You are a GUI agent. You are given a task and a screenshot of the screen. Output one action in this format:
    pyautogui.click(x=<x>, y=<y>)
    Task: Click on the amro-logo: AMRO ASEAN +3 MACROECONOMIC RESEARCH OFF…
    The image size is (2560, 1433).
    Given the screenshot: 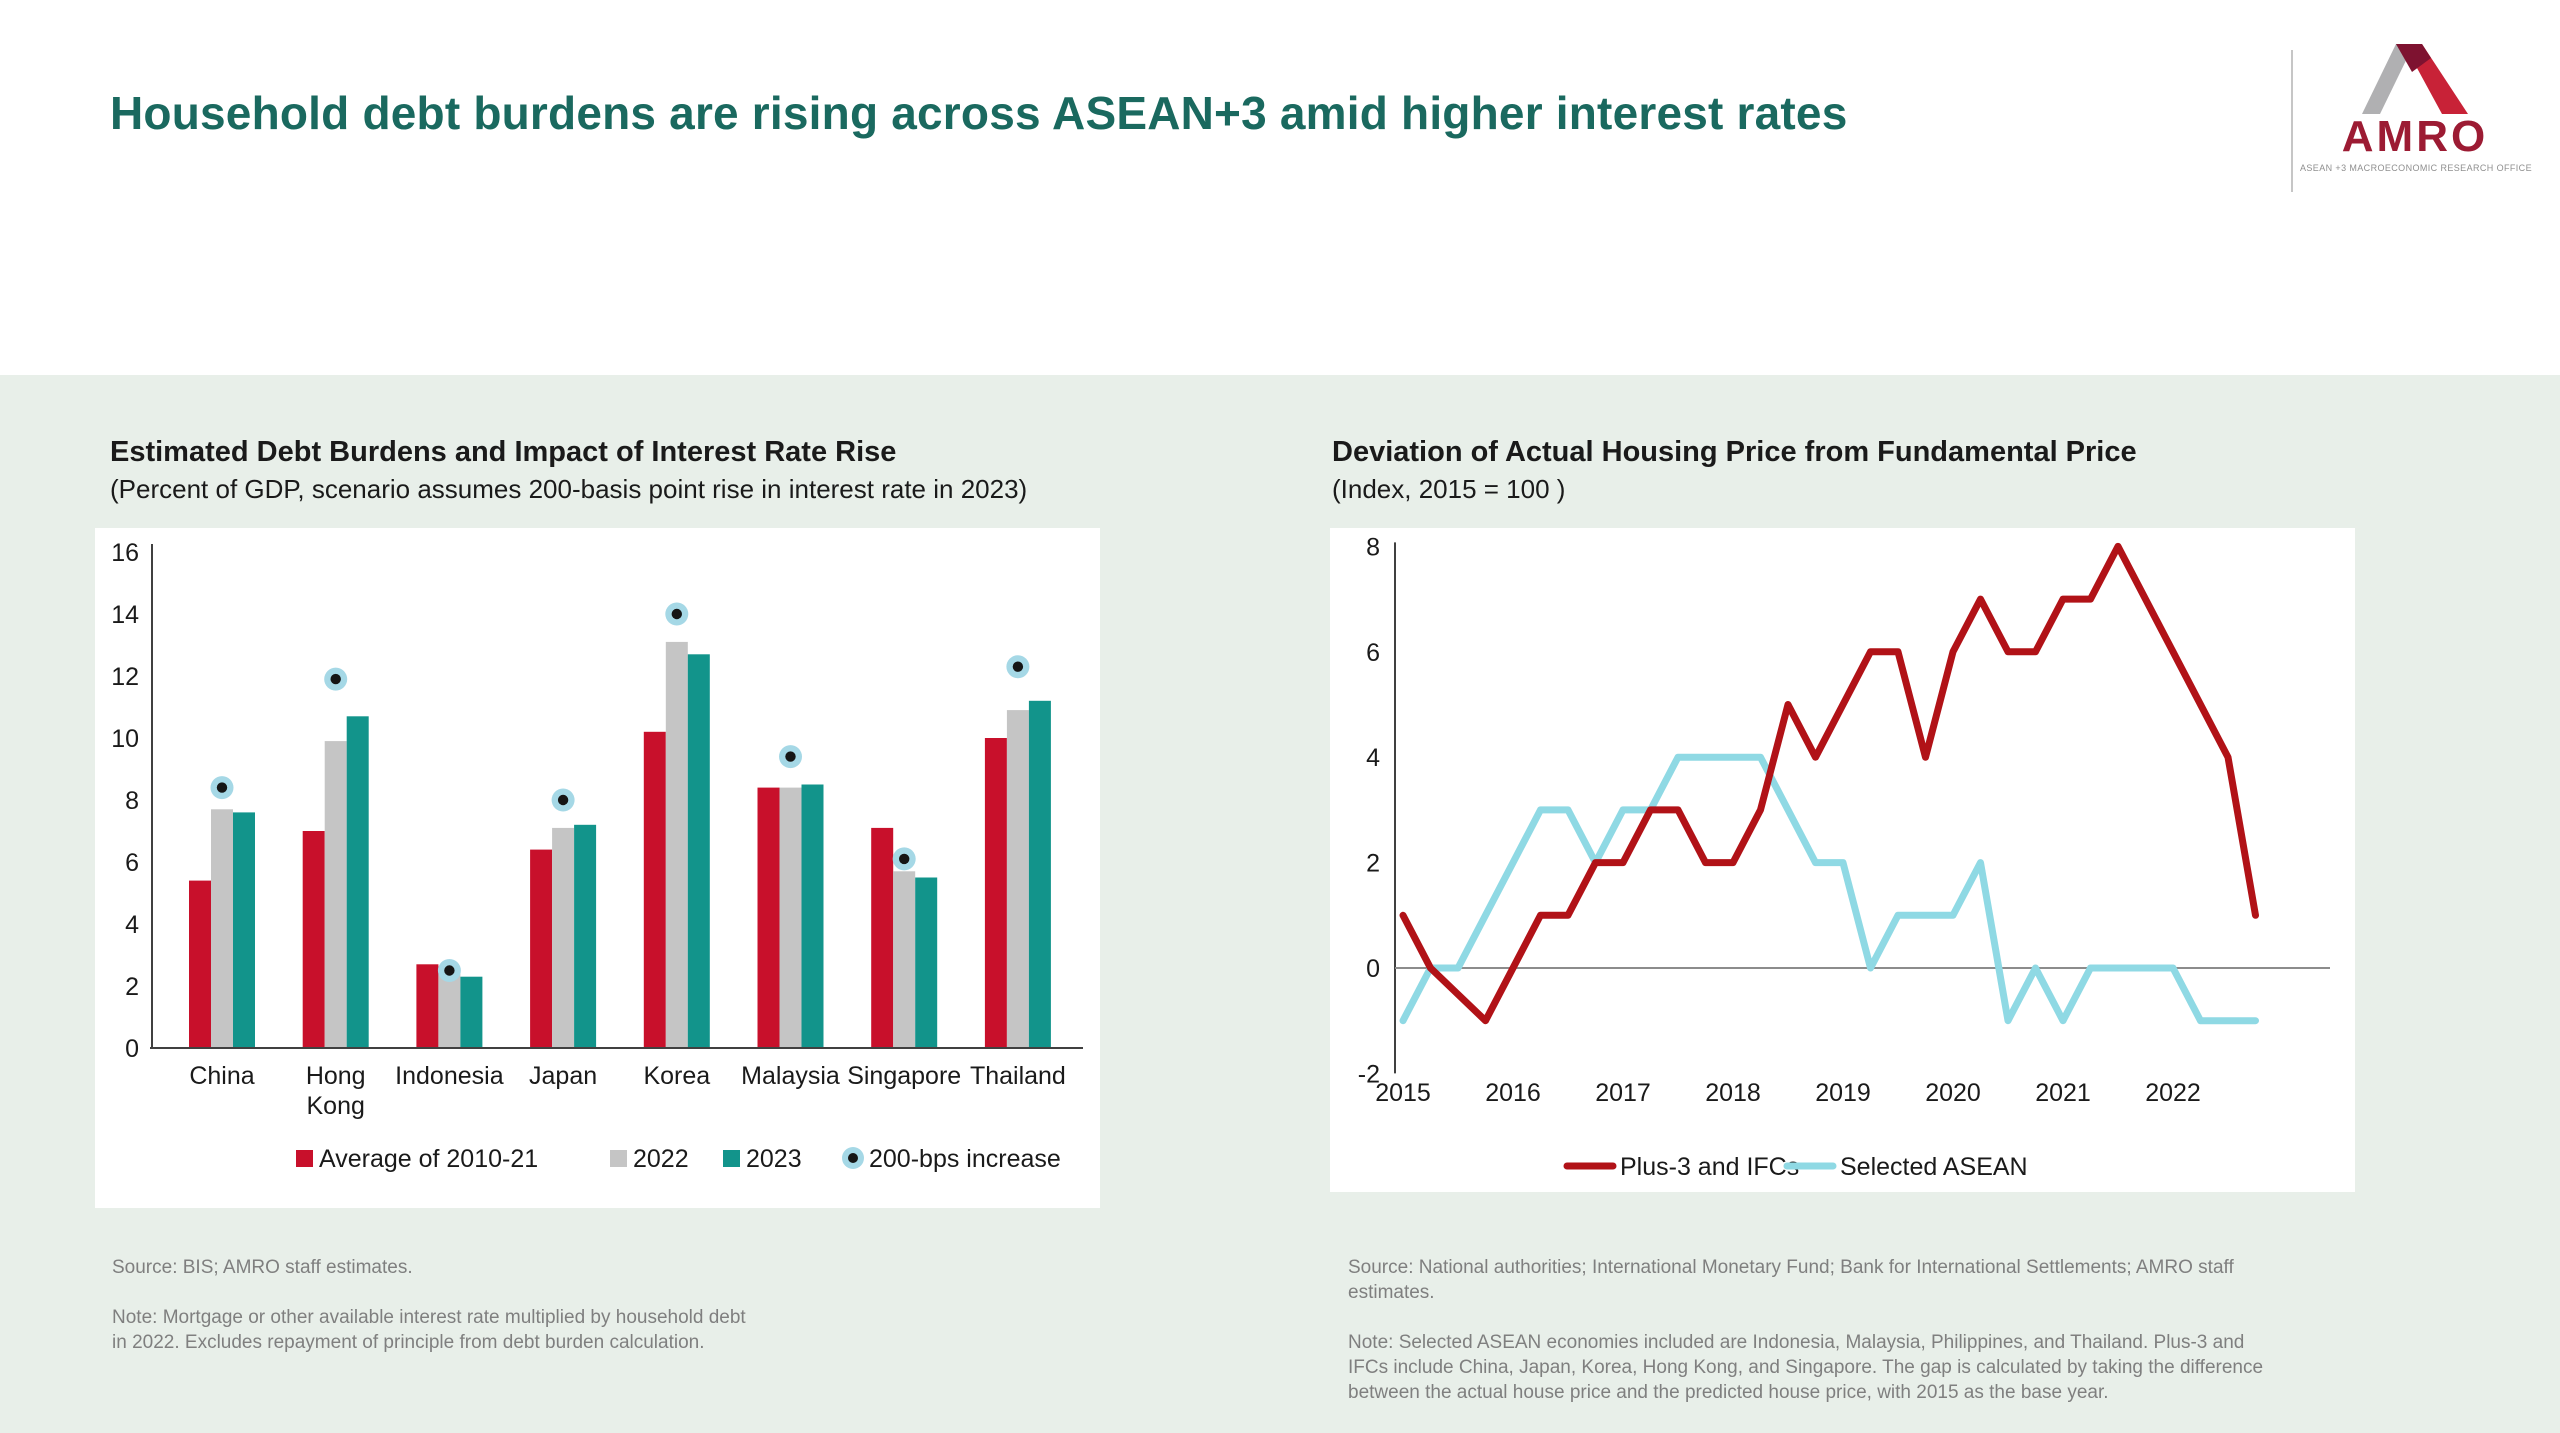 What is the action you would take?
    pyautogui.click(x=2416, y=117)
    